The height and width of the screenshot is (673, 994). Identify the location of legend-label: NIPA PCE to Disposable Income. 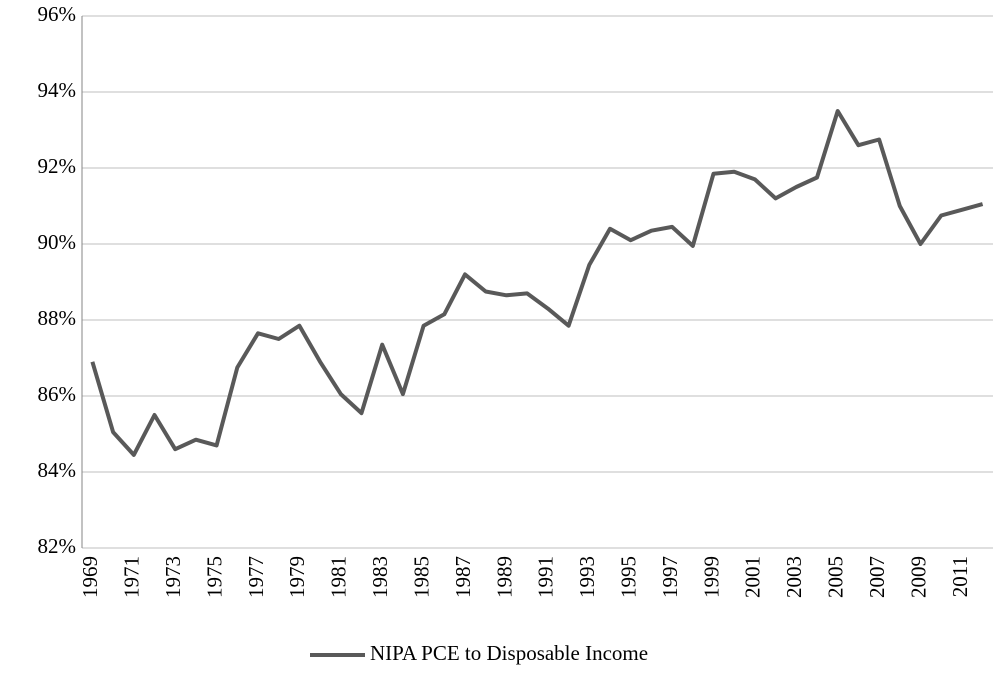
(509, 653).